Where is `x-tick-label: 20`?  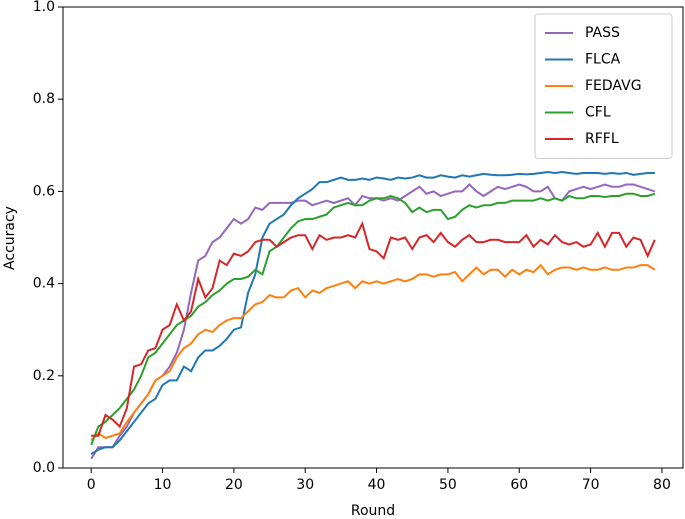
x-tick-label: 20 is located at coordinates (234, 485).